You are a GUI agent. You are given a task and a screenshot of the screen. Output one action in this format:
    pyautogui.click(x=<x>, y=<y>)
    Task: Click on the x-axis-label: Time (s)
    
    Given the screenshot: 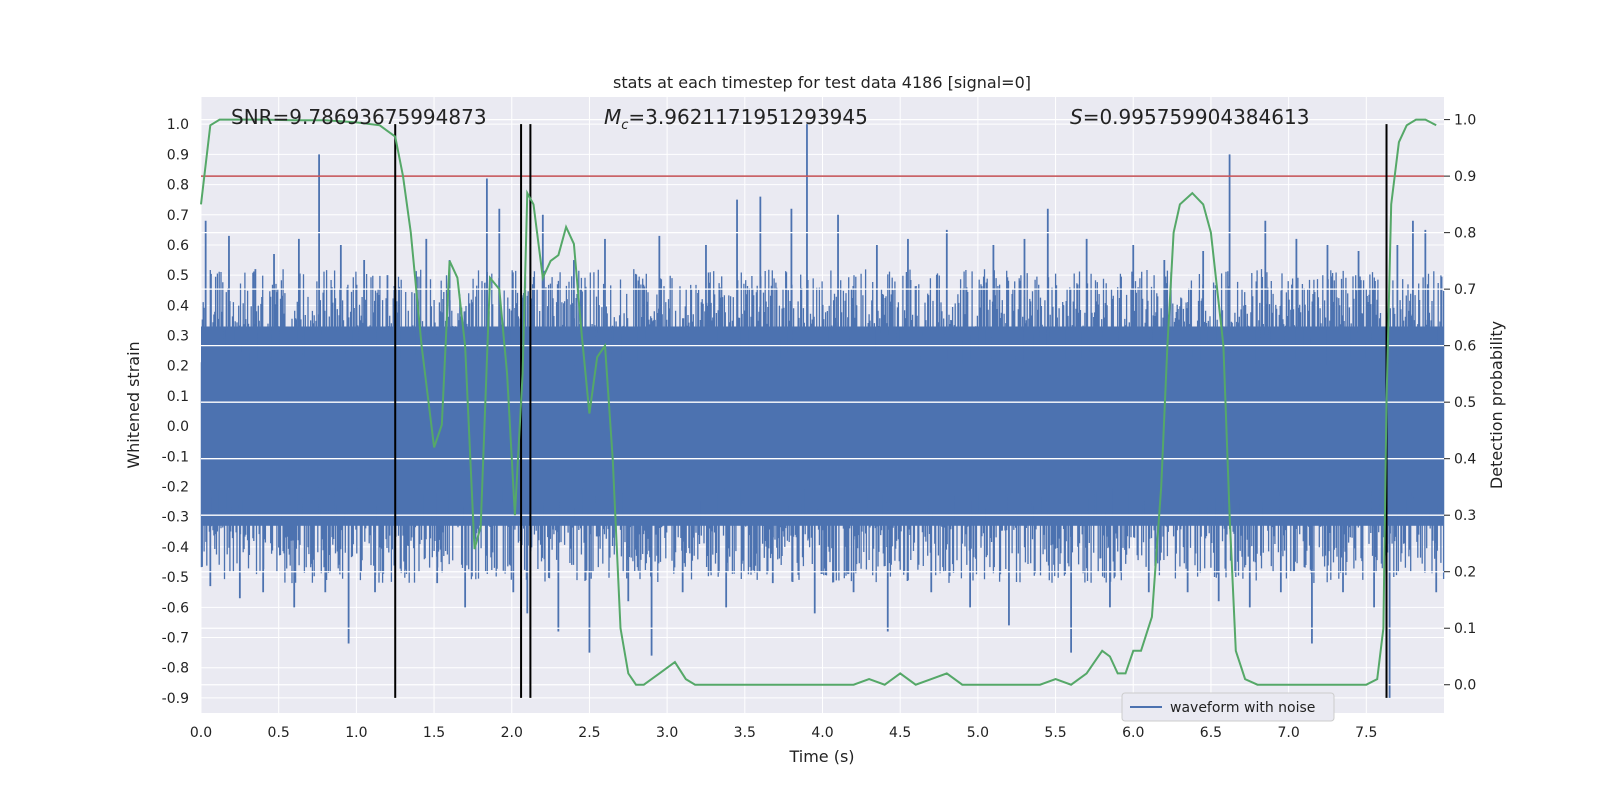 What is the action you would take?
    pyautogui.click(x=821, y=756)
    